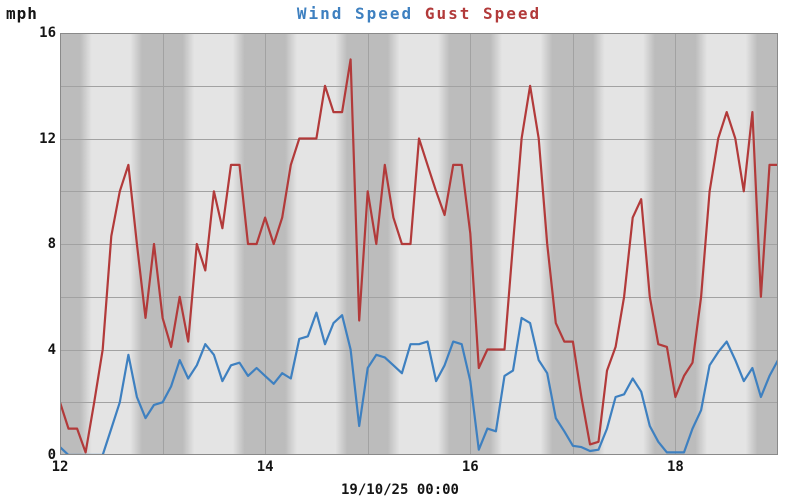  What do you see at coordinates (419, 13) in the screenshot?
I see `chart-legend: Wind Speed Gust Speed` at bounding box center [419, 13].